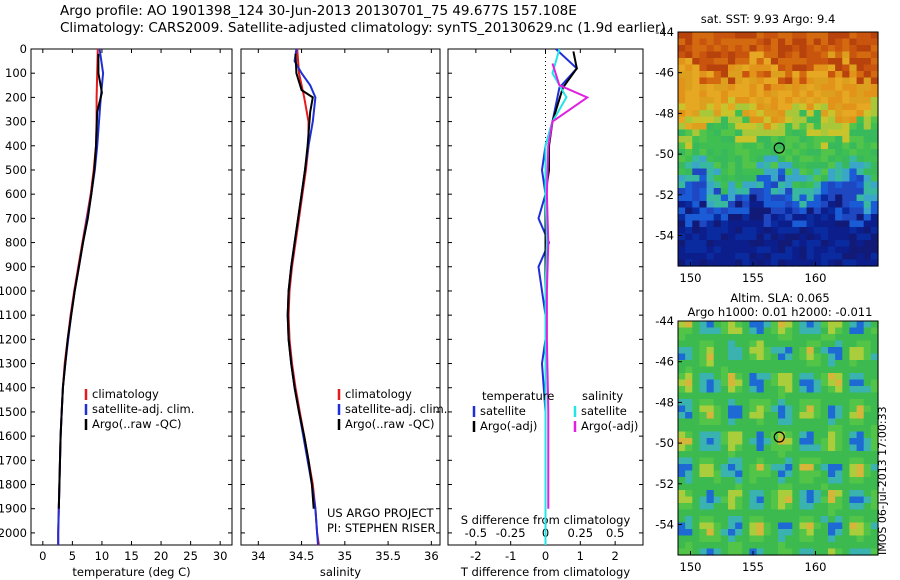  What do you see at coordinates (664, 154) in the screenshot?
I see `map-y-tick-label: -50` at bounding box center [664, 154].